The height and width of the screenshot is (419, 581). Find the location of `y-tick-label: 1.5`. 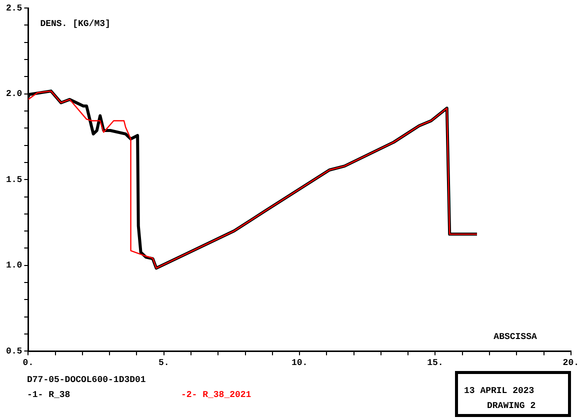

y-tick-label: 1.5 is located at coordinates (14, 179).